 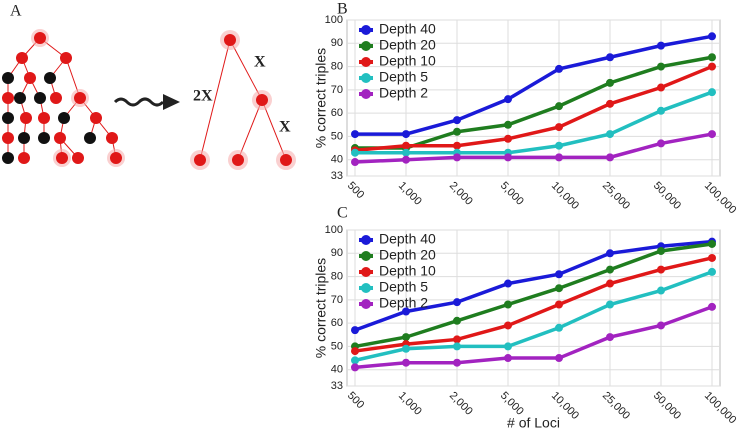 I want to click on branch-label: 2X, so click(x=203, y=96).